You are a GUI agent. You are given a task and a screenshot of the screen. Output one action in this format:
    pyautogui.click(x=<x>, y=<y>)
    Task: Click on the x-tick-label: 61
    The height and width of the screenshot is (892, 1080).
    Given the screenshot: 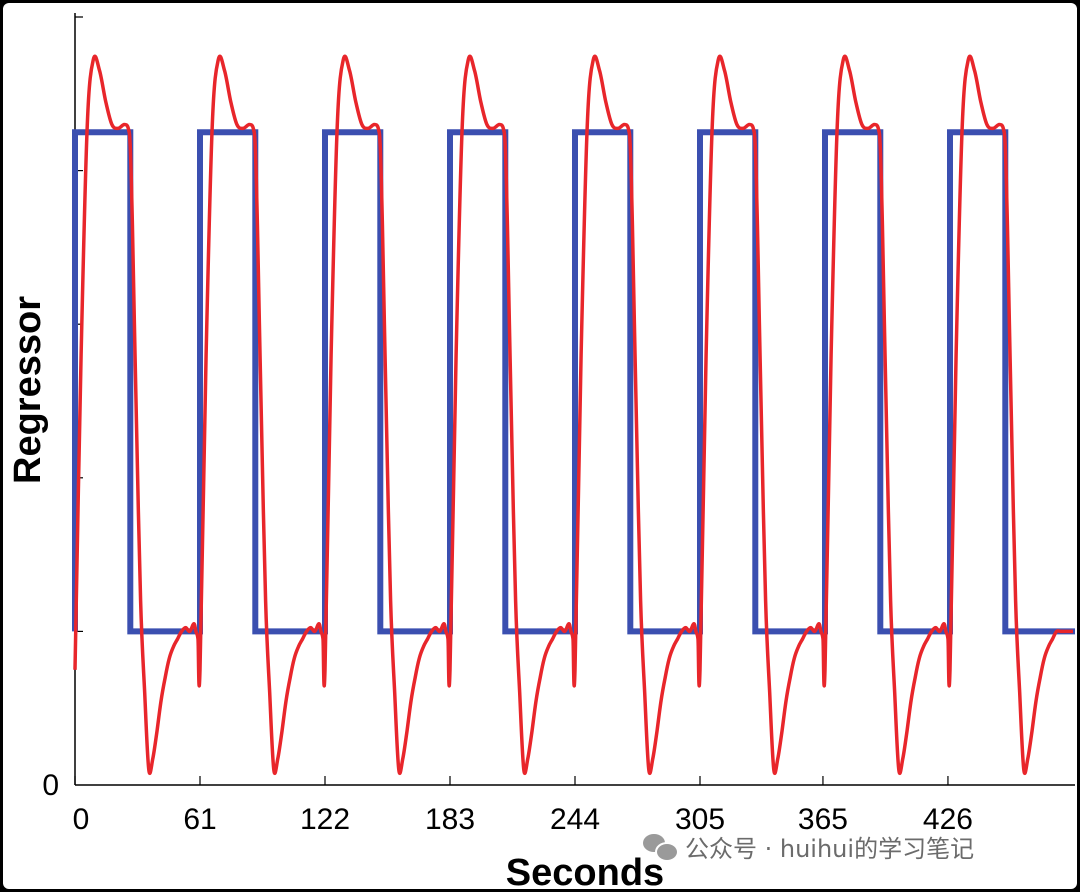 What is the action you would take?
    pyautogui.click(x=199, y=819)
    